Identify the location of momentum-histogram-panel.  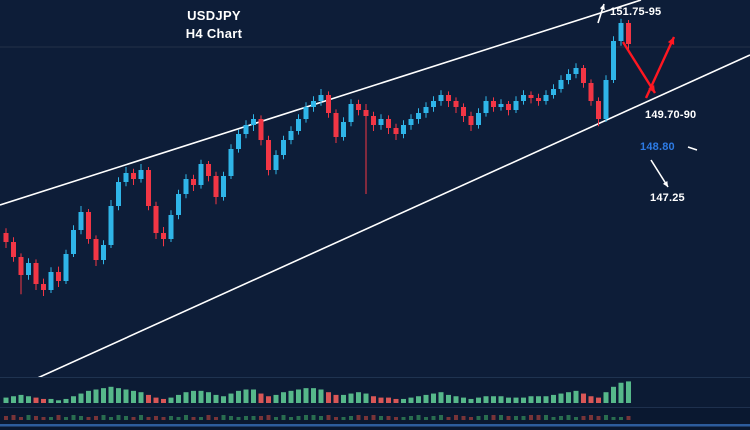
(375, 392).